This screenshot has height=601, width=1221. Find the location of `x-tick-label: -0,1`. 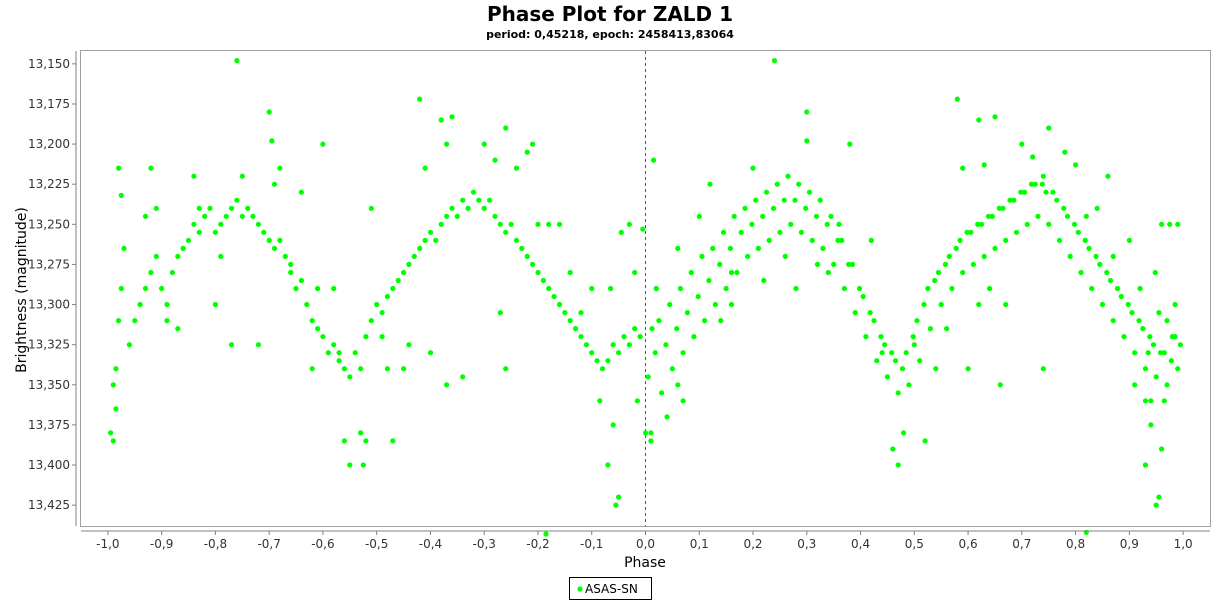

x-tick-label: -0,1 is located at coordinates (591, 544).